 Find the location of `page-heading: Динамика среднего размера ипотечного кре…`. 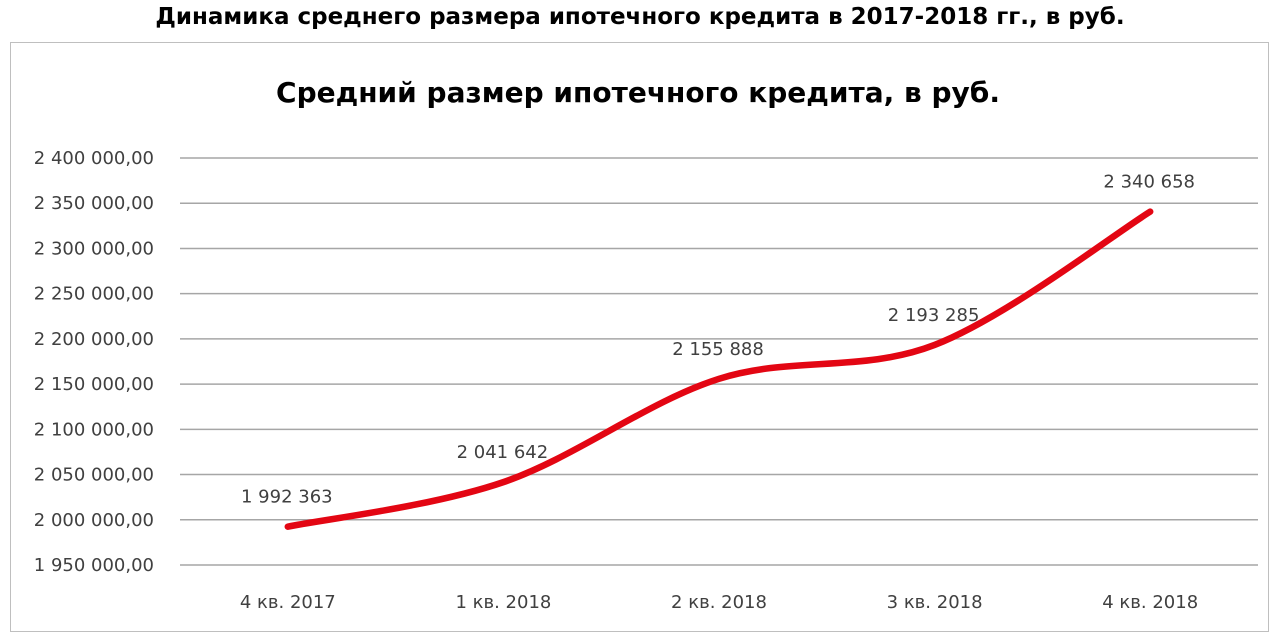

page-heading: Динамика среднего размера ипотечного кре… is located at coordinates (640, 17).